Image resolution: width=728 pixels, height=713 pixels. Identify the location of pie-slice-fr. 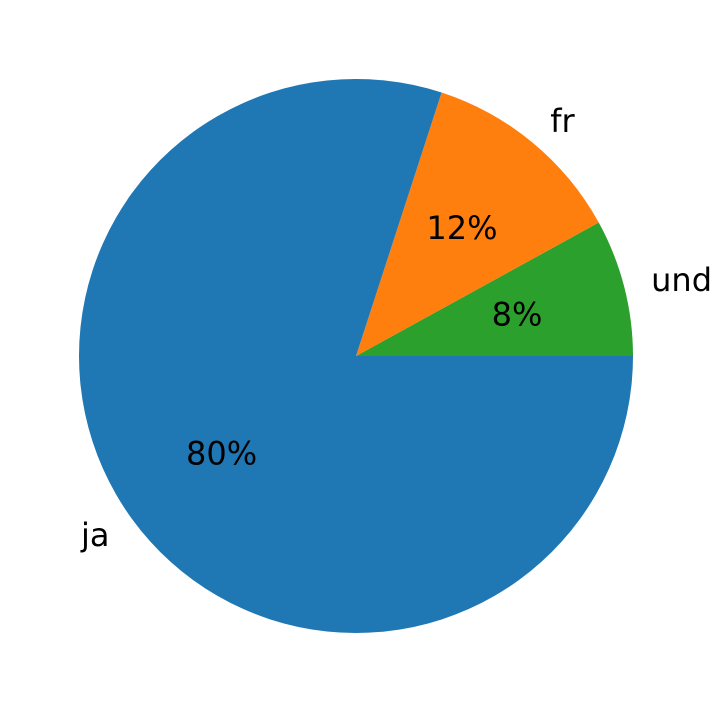
(477, 224).